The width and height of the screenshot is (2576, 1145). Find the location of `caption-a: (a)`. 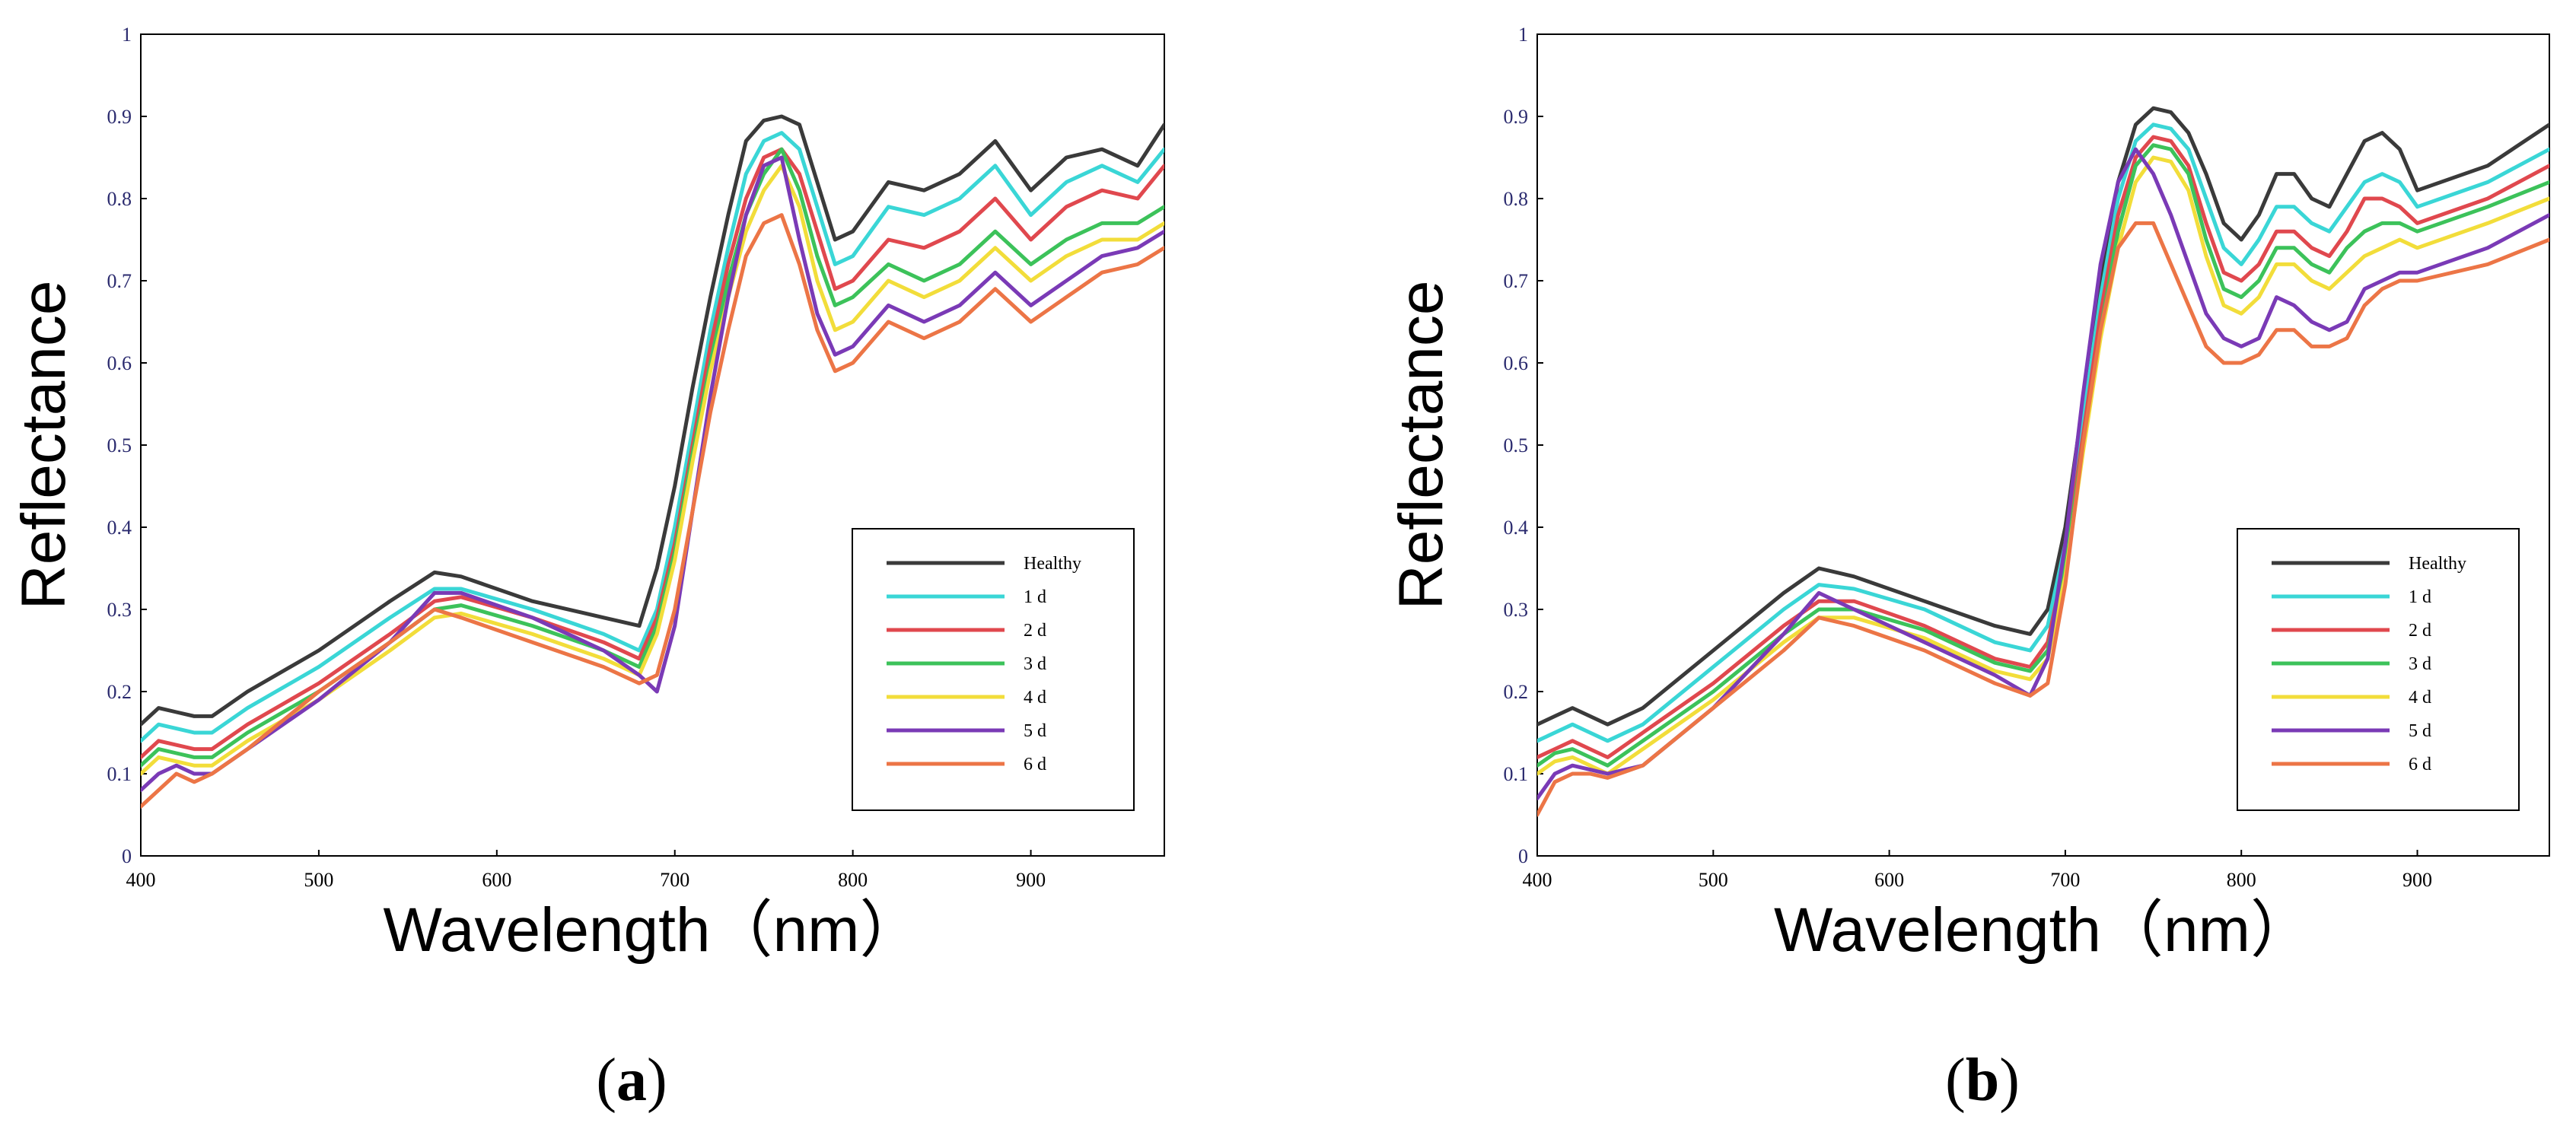

caption-a: (a) is located at coordinates (631, 1080).